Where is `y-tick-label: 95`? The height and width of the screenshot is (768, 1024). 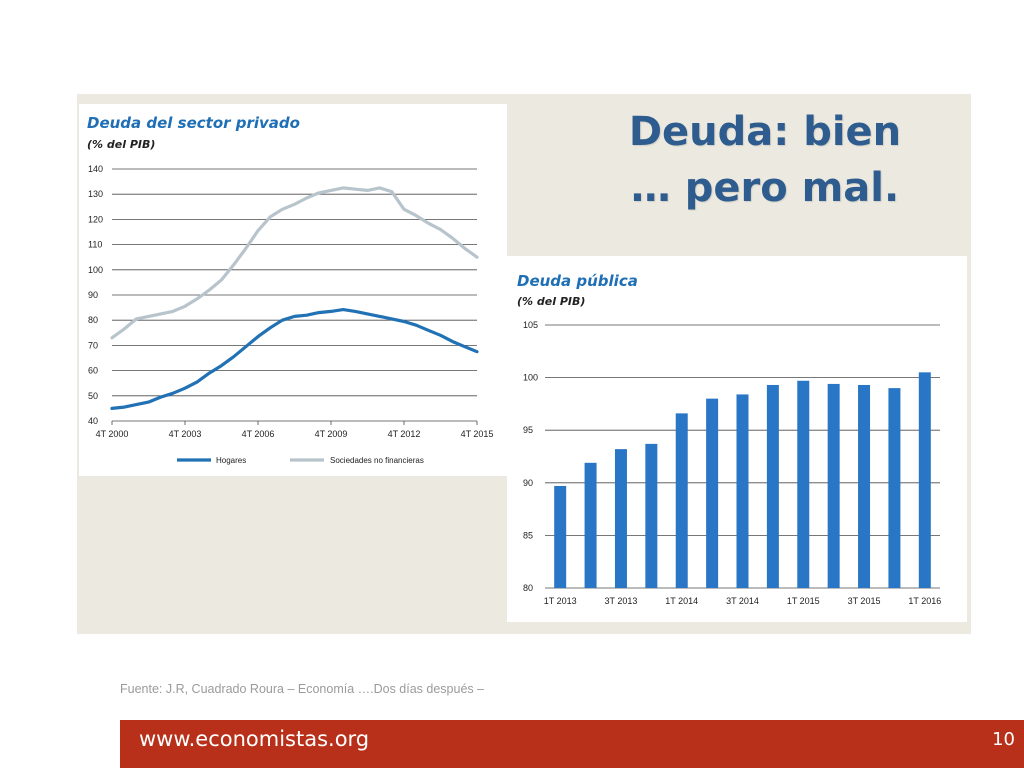 y-tick-label: 95 is located at coordinates (528, 430).